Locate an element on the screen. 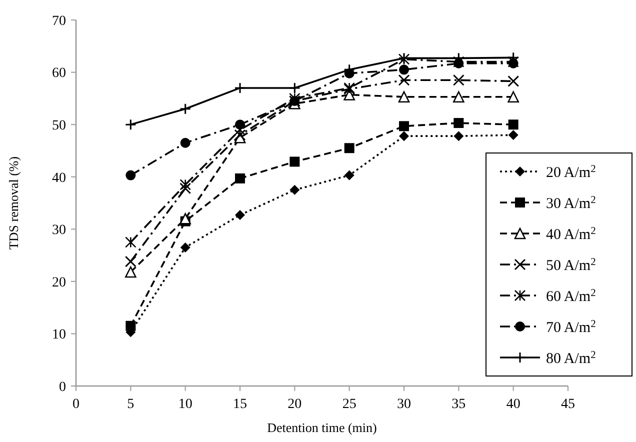 The height and width of the screenshot is (442, 636). y-axis-title: TDS removal (%) is located at coordinates (13, 203).